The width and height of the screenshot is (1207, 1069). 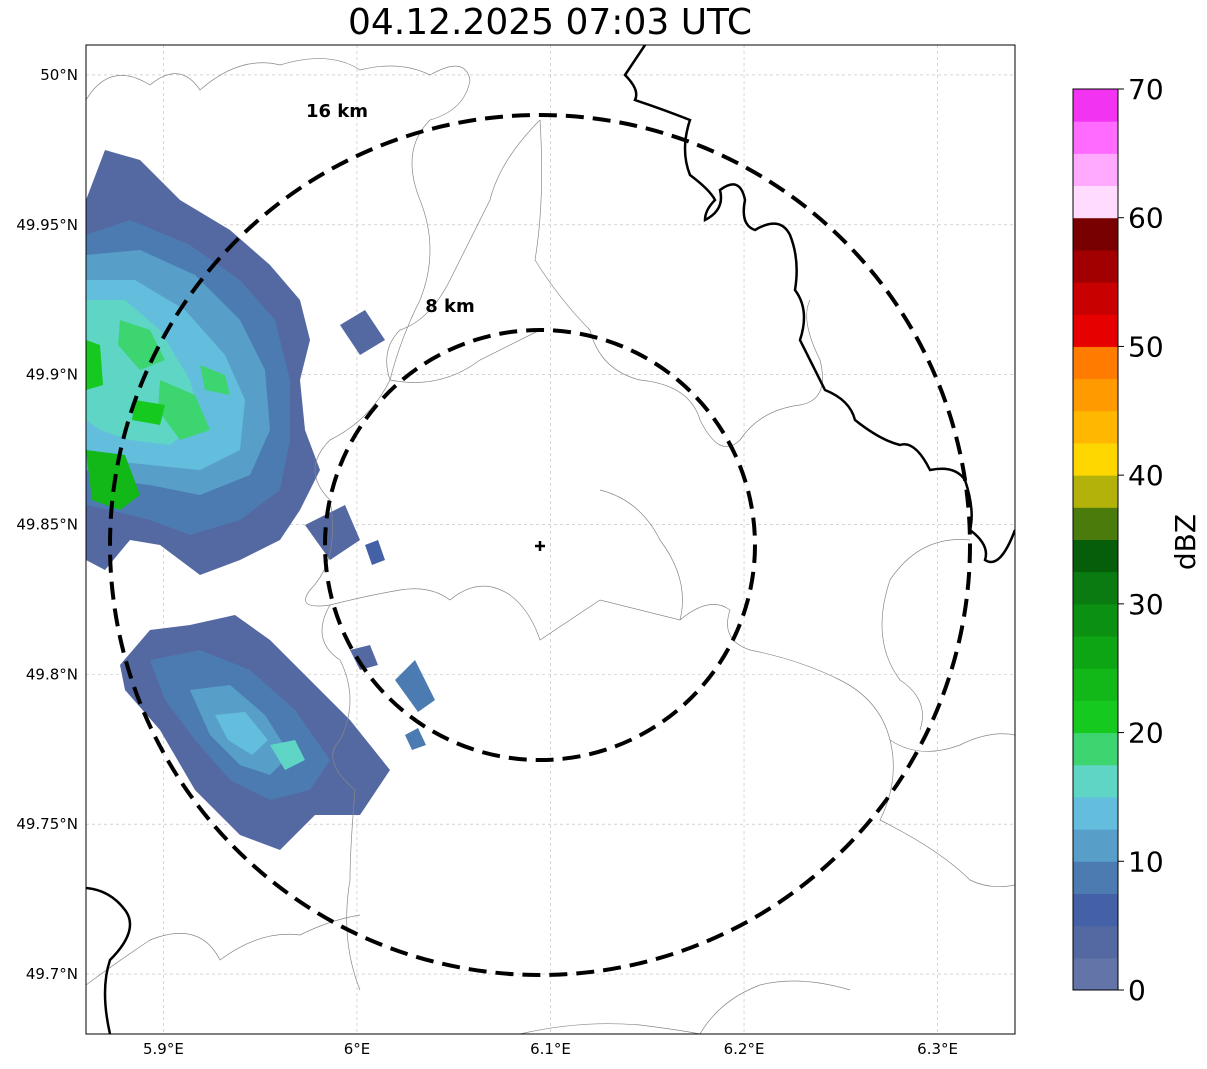 I want to click on radar-center-marker, so click(x=540, y=546).